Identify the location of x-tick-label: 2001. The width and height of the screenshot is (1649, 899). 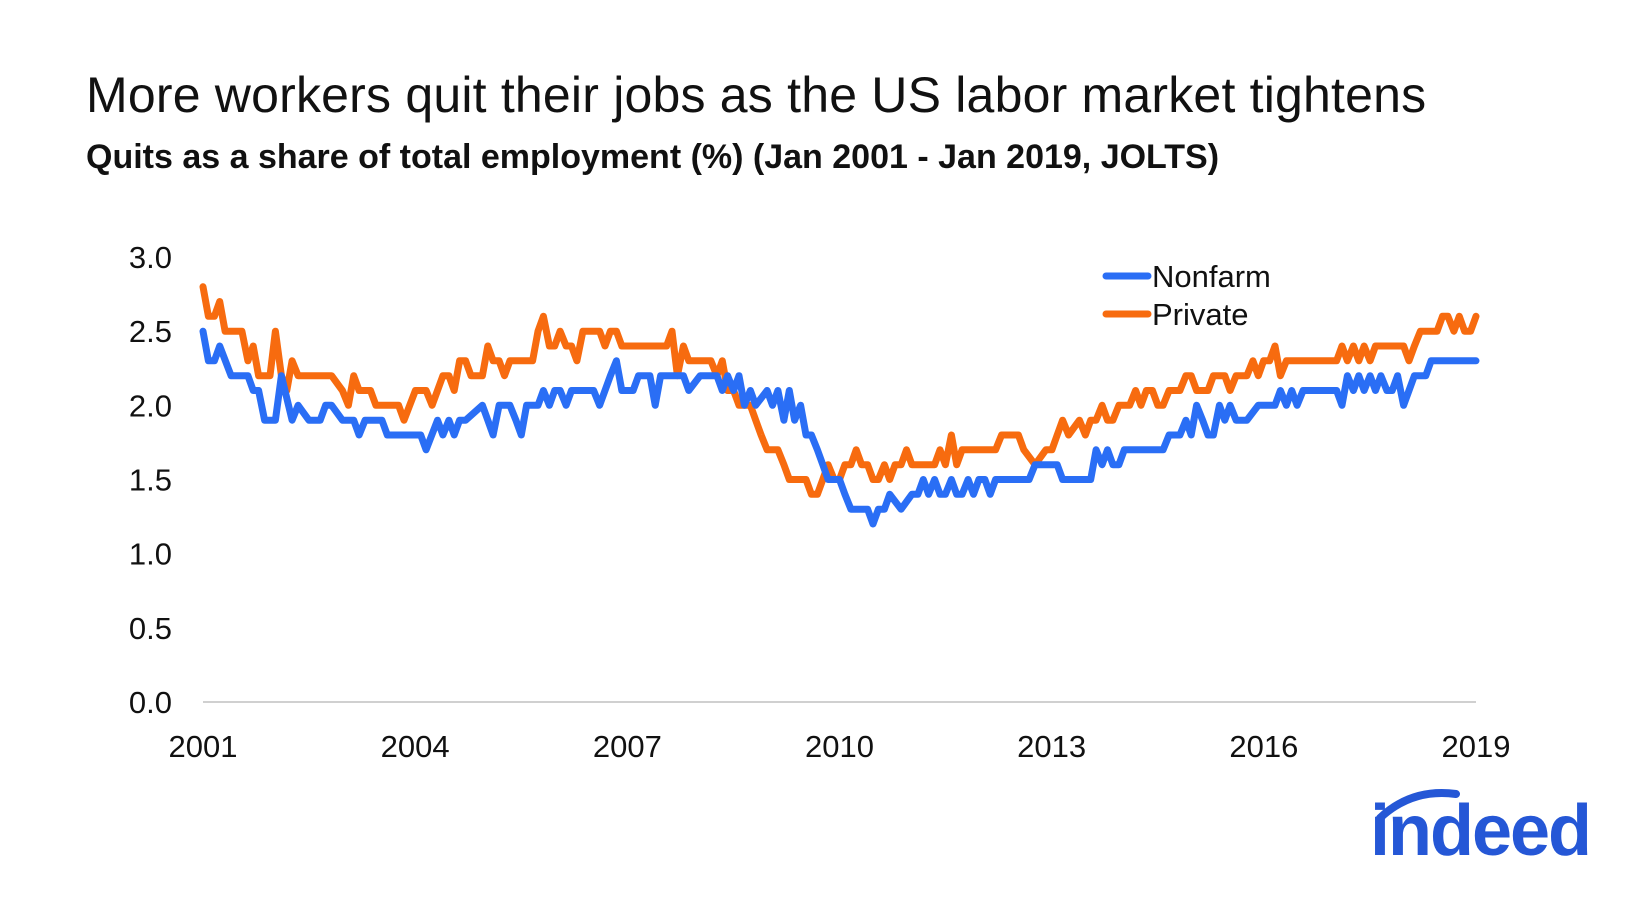
(203, 746).